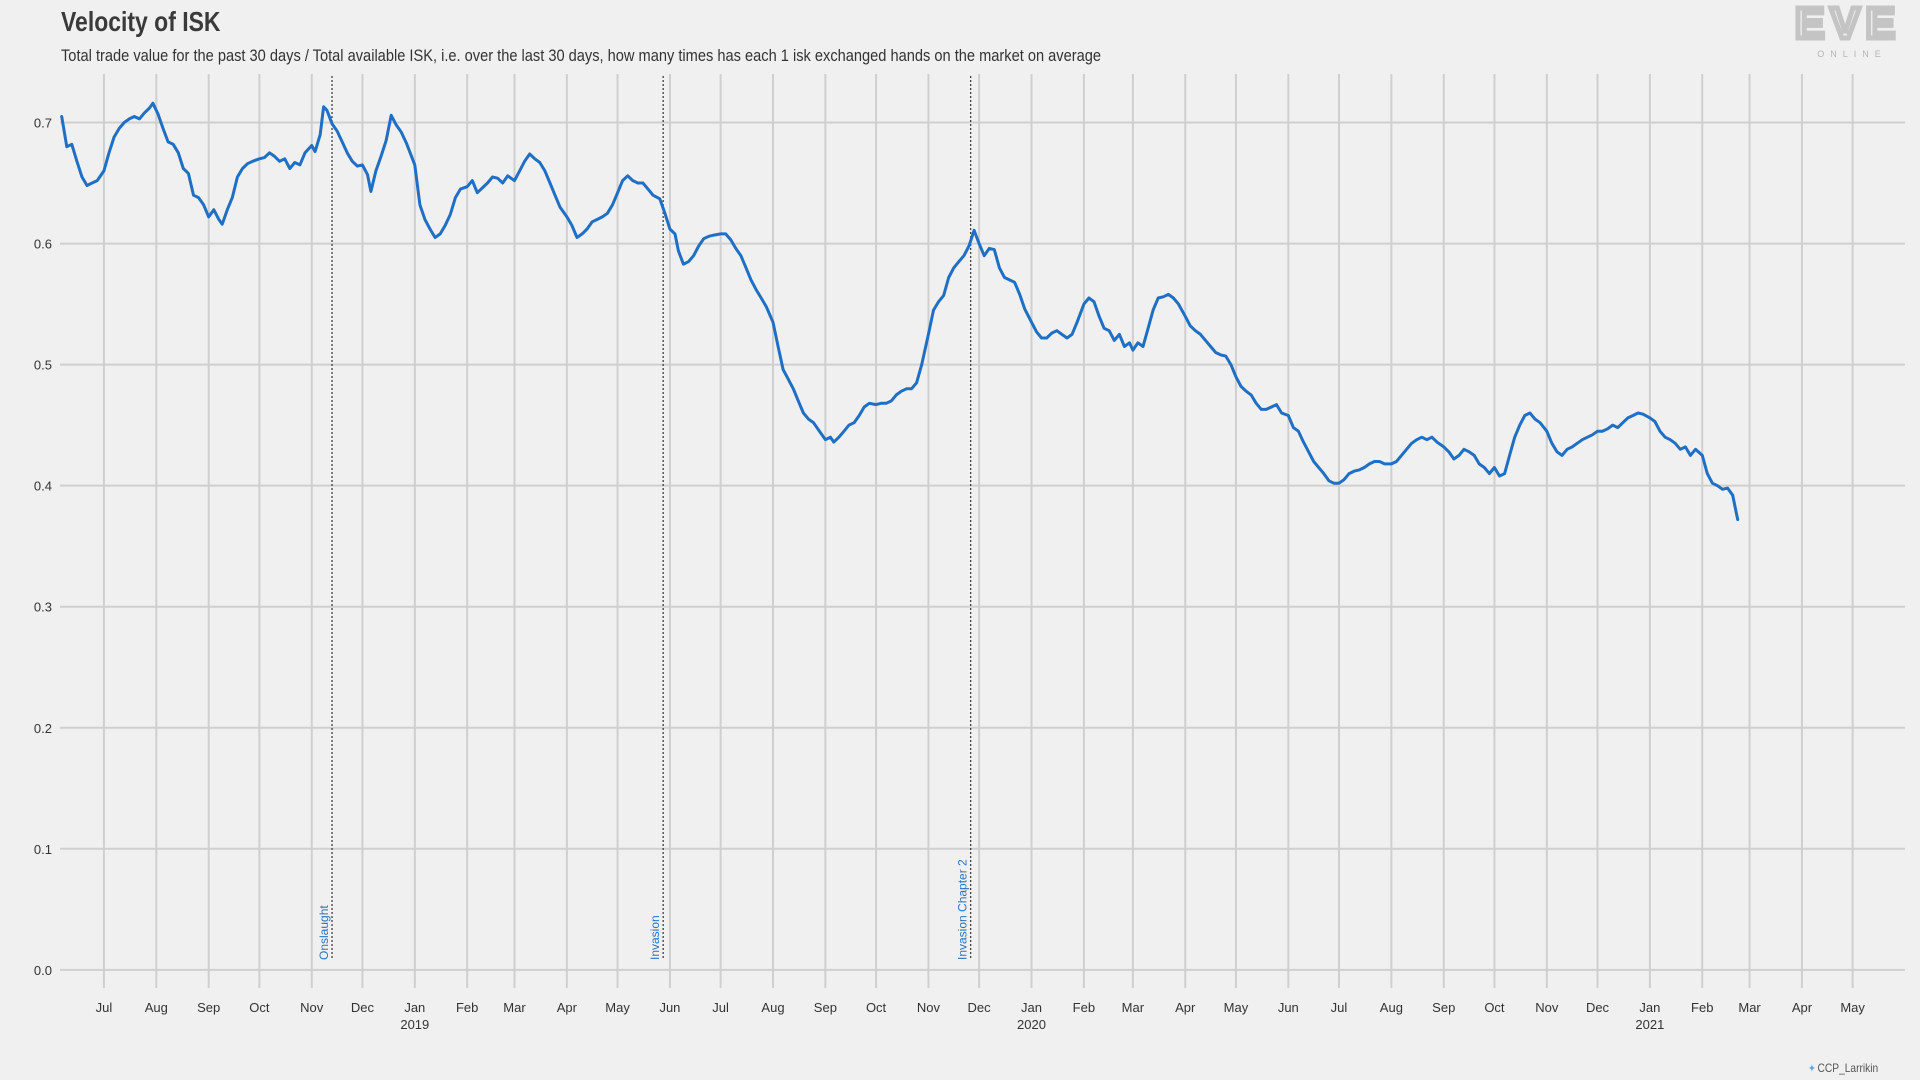  Describe the element at coordinates (43, 547) in the screenshot. I see `y-tick-labels: 0.0 0.1 0.2 0.3 0.4 0.5 0.6 0.7` at that location.